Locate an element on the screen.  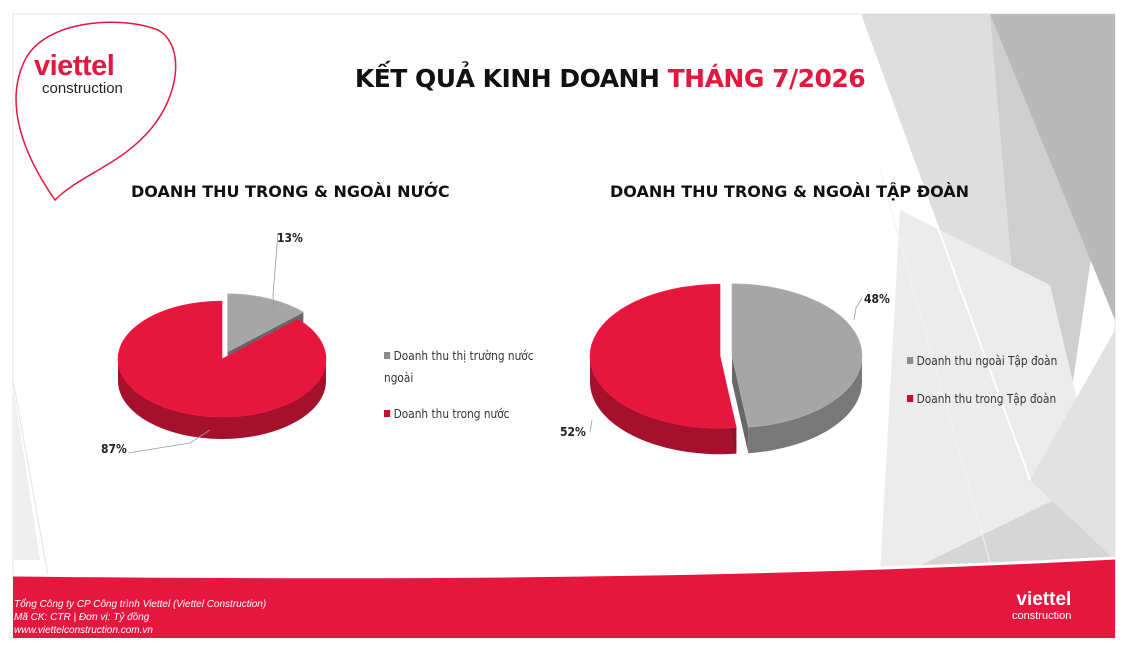
pie-slice-edge is located at coordinates (740, 404).